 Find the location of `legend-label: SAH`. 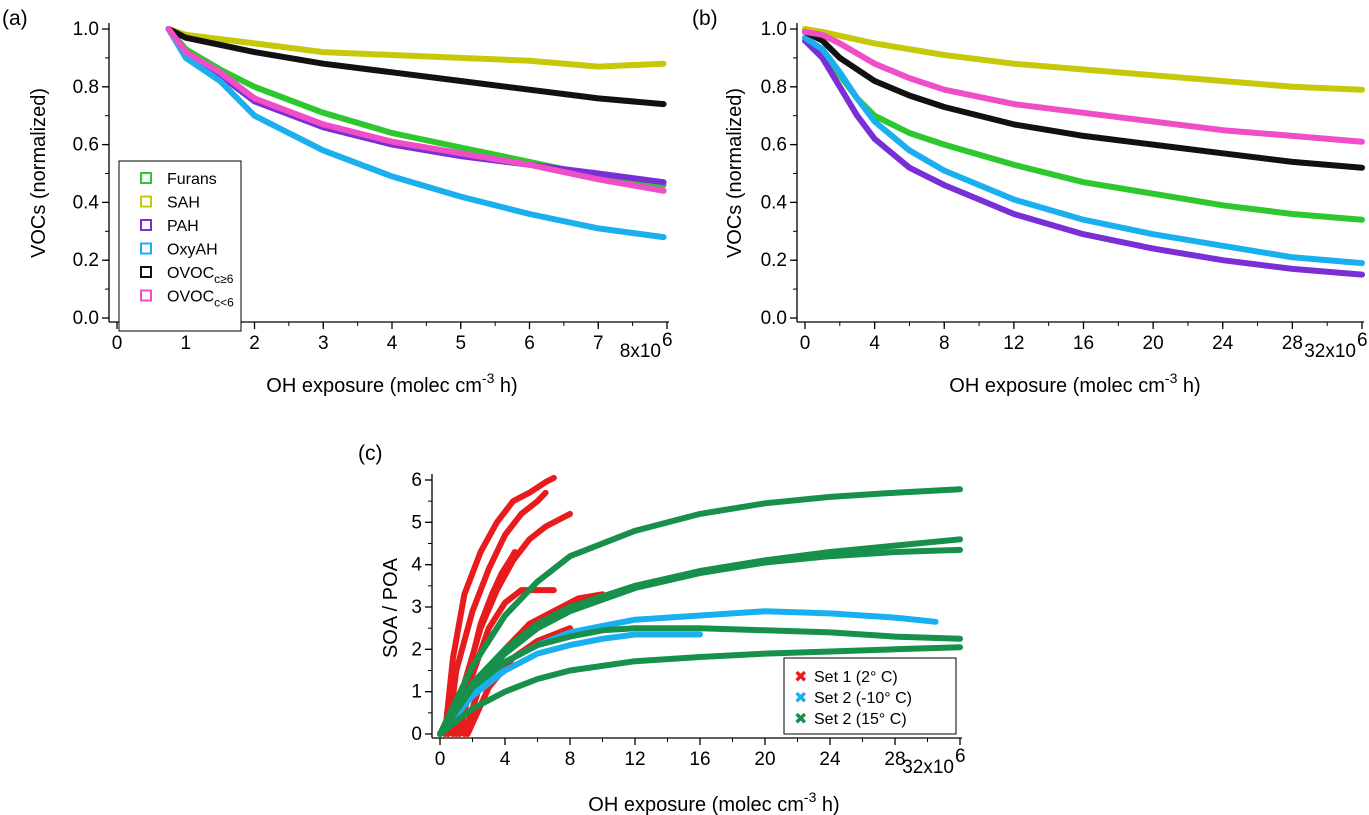

legend-label: SAH is located at coordinates (183, 203).